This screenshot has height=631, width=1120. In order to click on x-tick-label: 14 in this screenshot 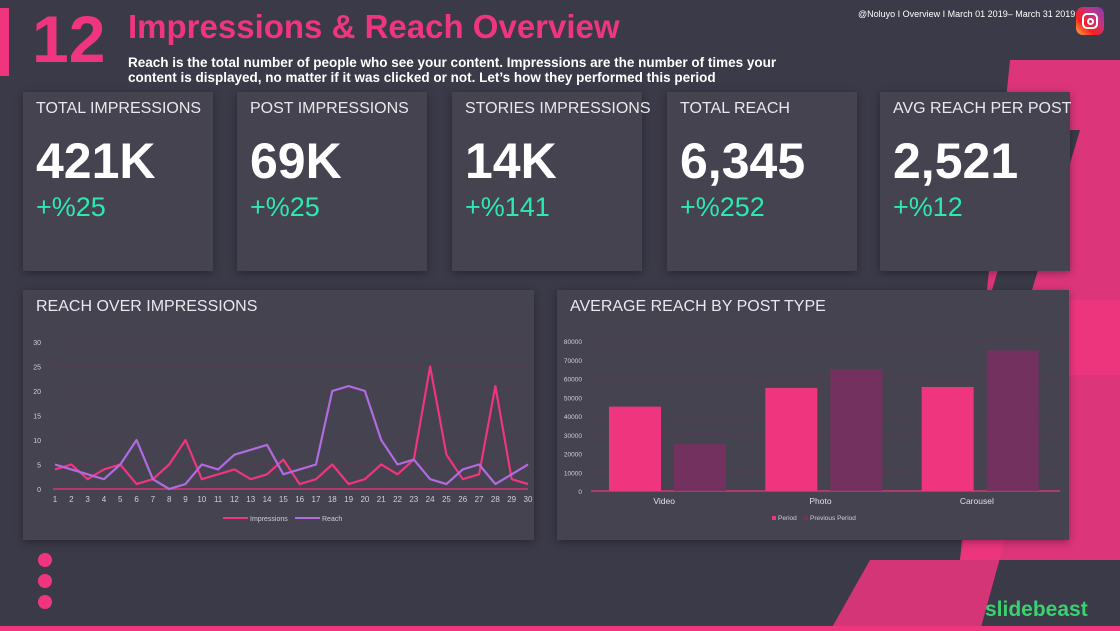, I will do `click(267, 499)`.